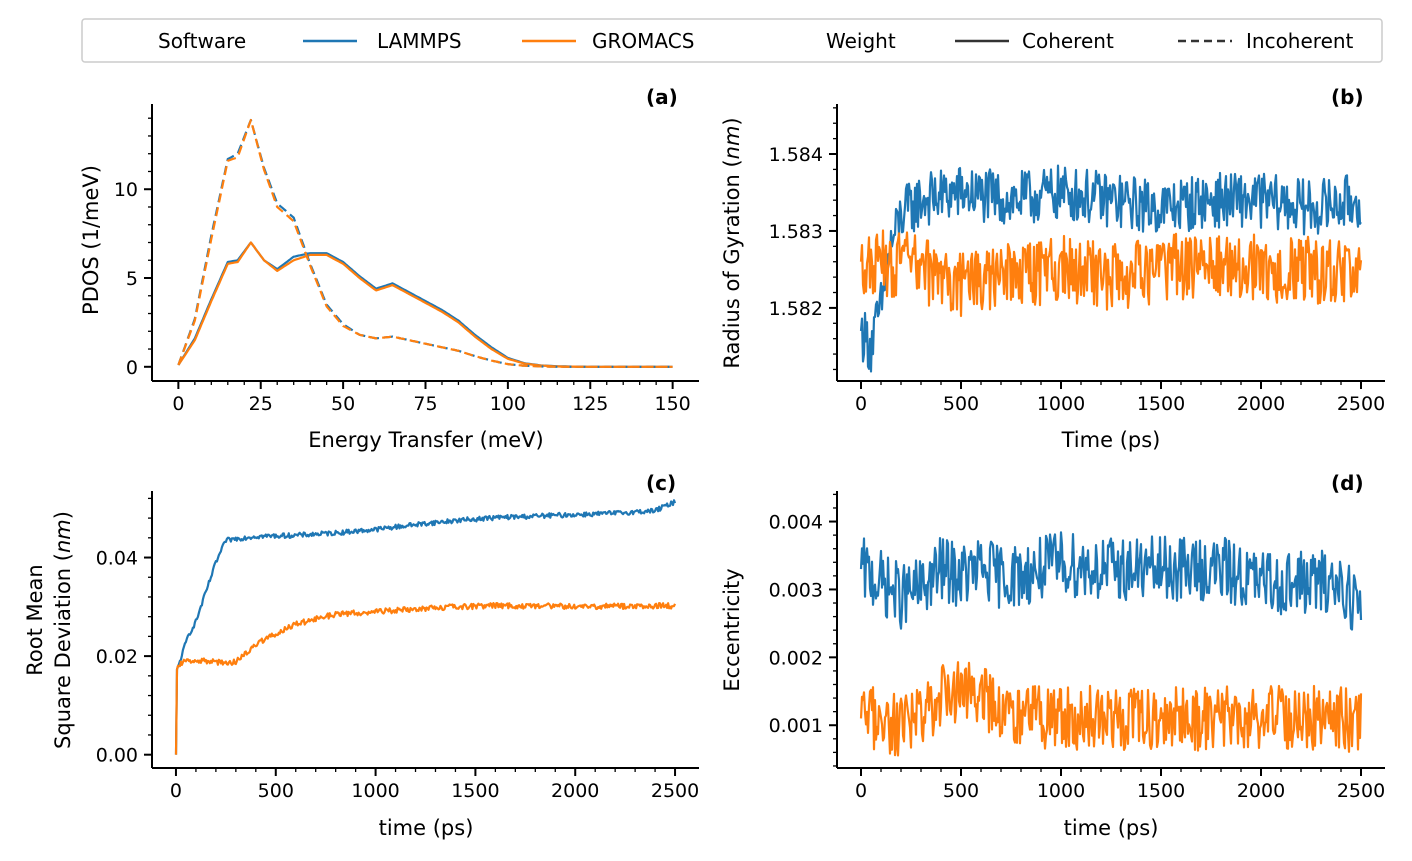 The width and height of the screenshot is (1412, 861). I want to click on panel-d-xlabel: time (ps), so click(1111, 828).